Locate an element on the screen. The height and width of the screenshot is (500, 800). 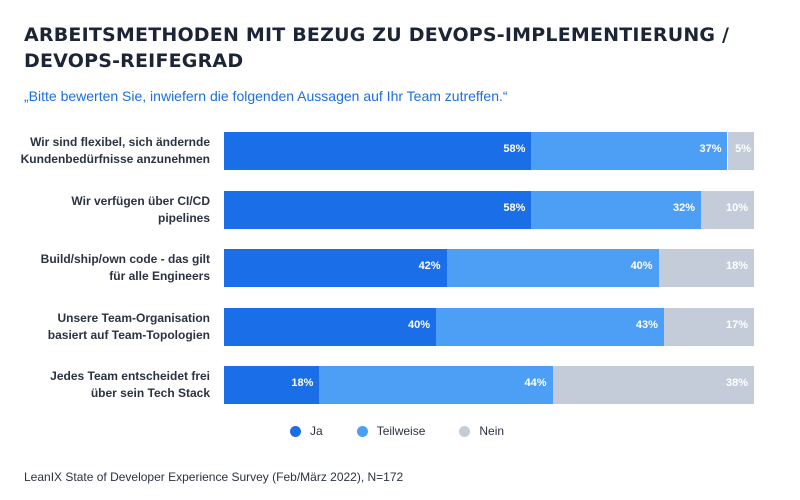
data-label: 5% is located at coordinates (743, 149).